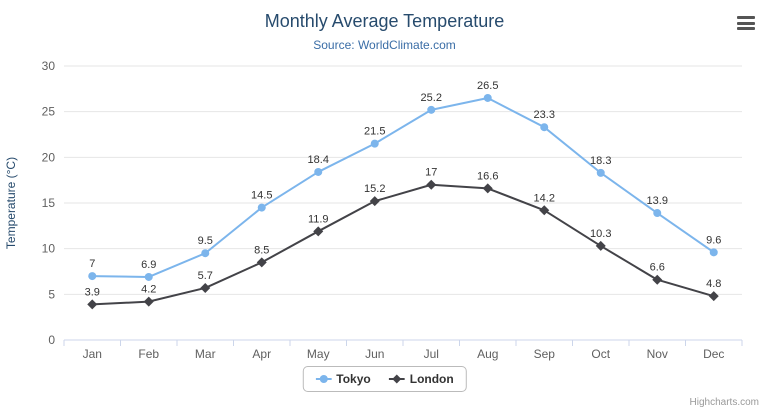  Describe the element at coordinates (49, 66) in the screenshot. I see `y-axis-label: 30` at that location.